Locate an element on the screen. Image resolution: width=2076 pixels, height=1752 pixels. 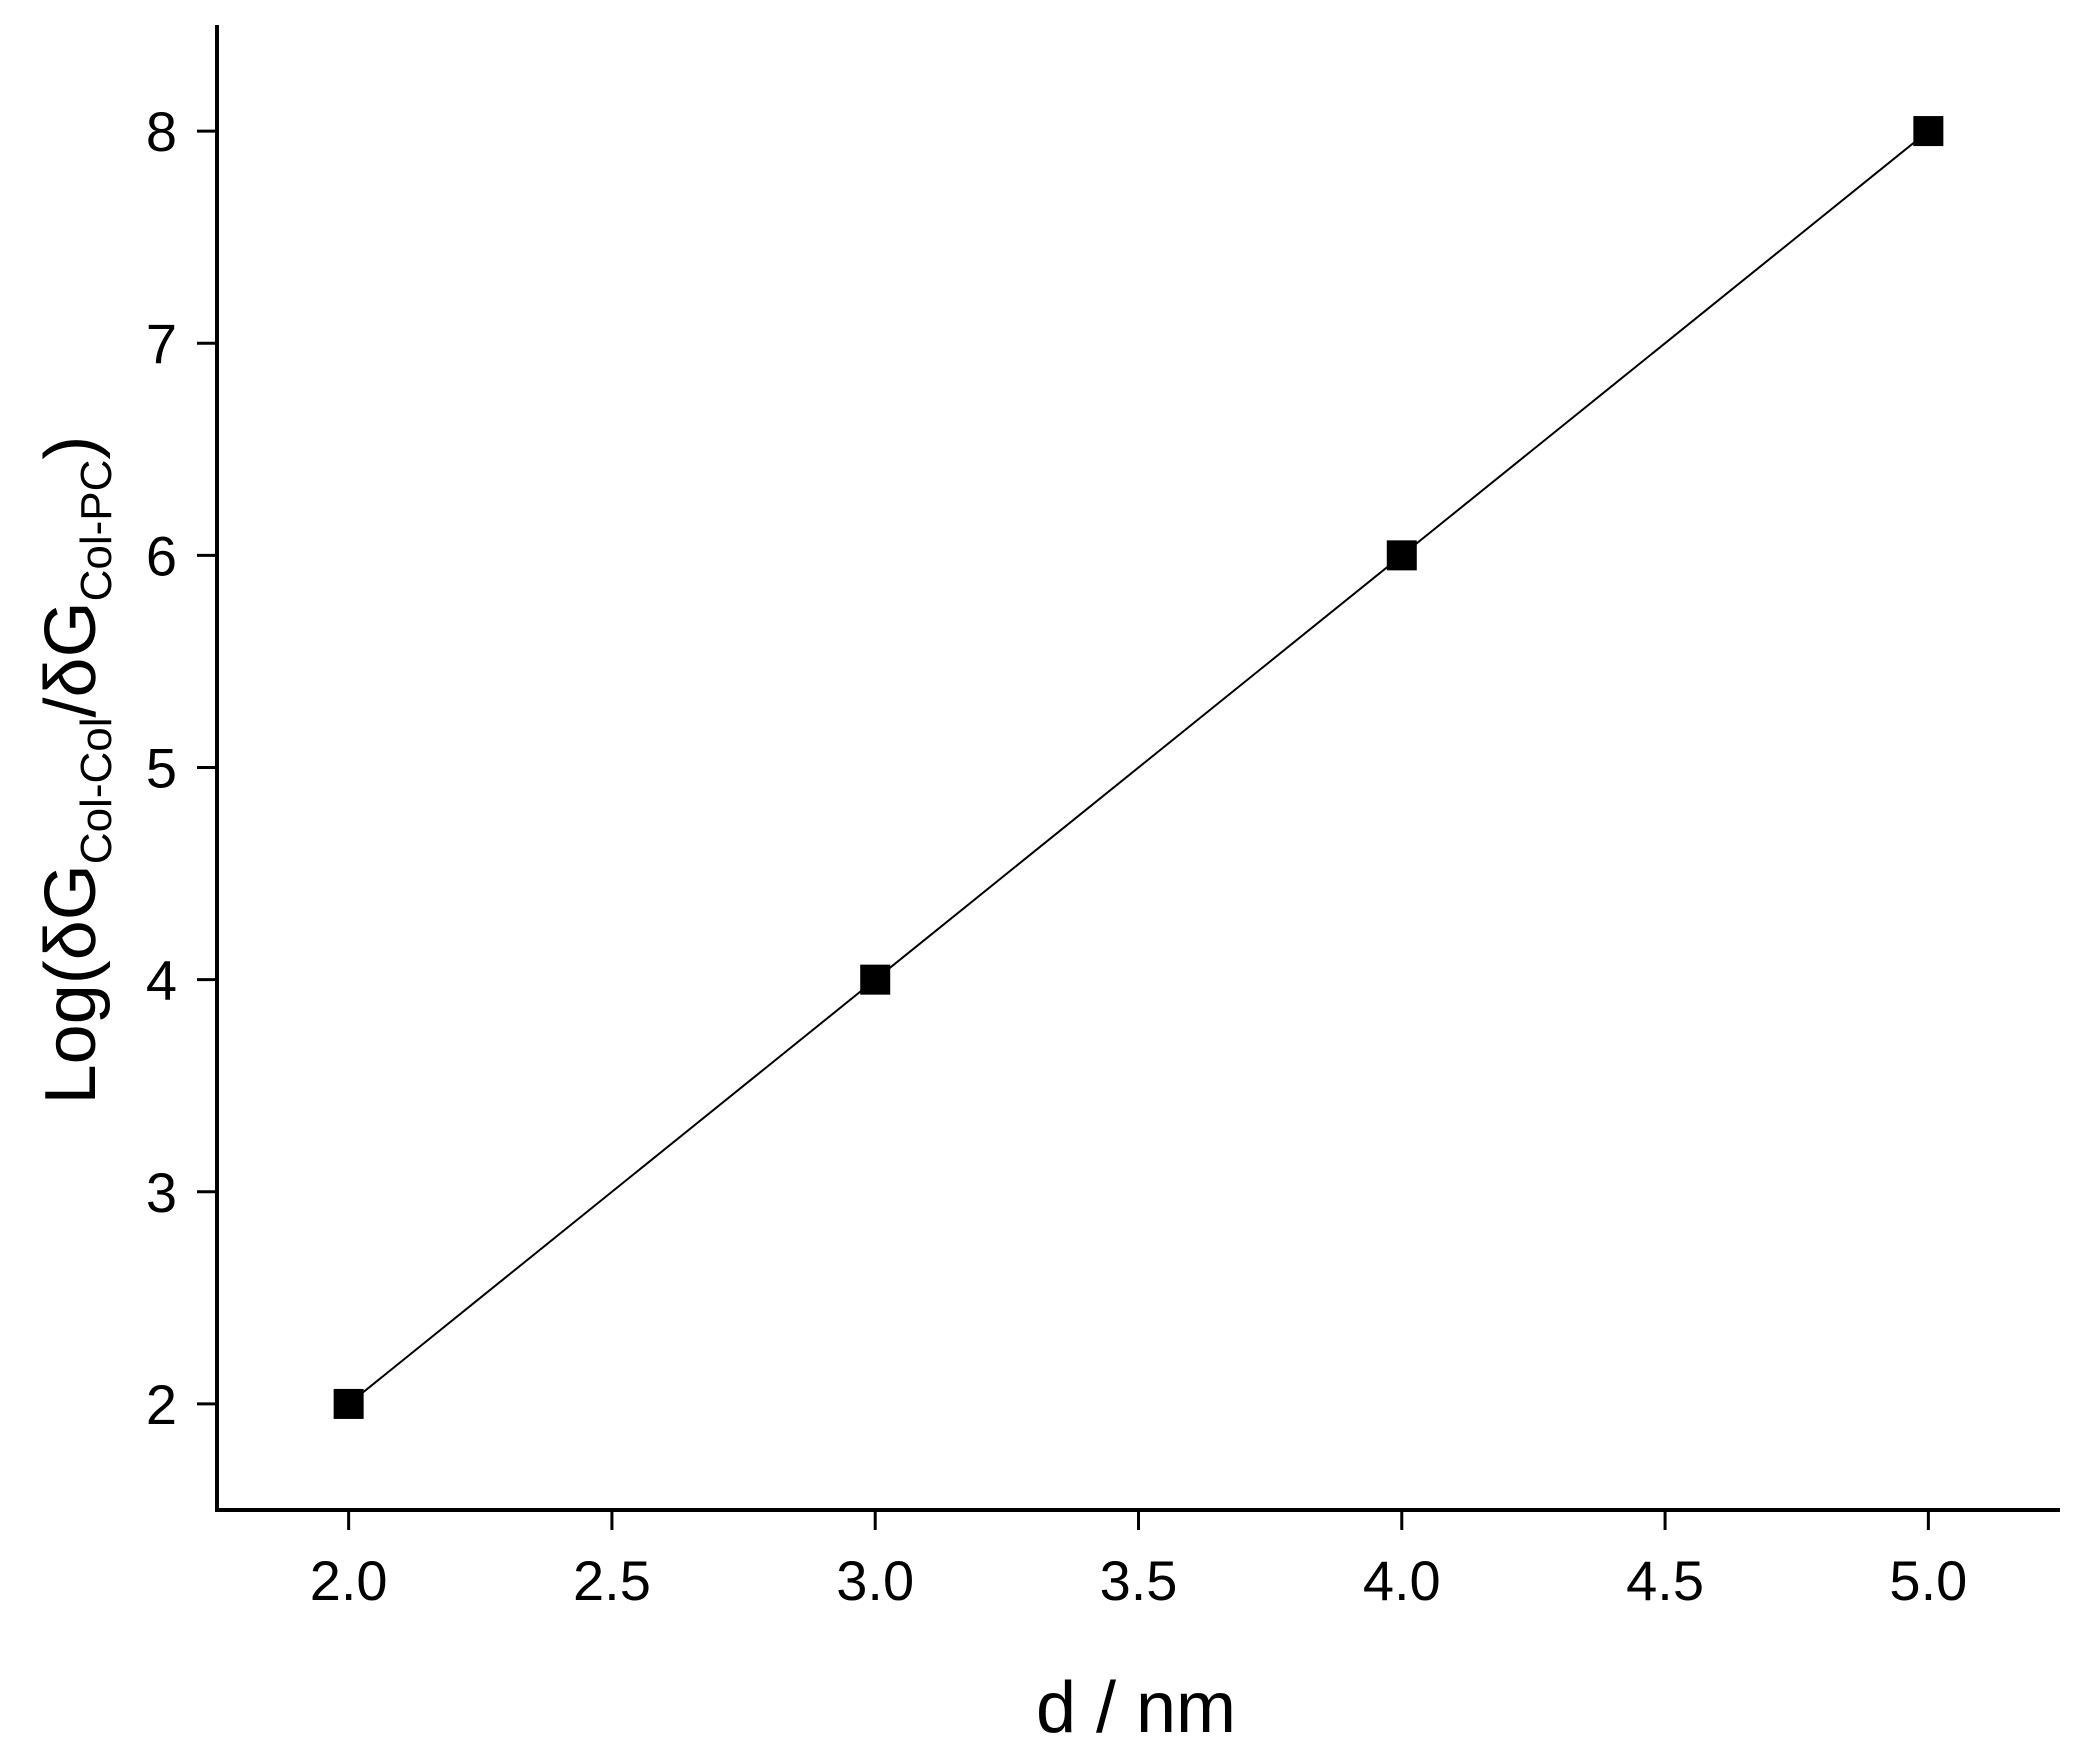
y-axis-title: Log(δGCol-Col/δGCol-PC) is located at coordinates (76, 770).